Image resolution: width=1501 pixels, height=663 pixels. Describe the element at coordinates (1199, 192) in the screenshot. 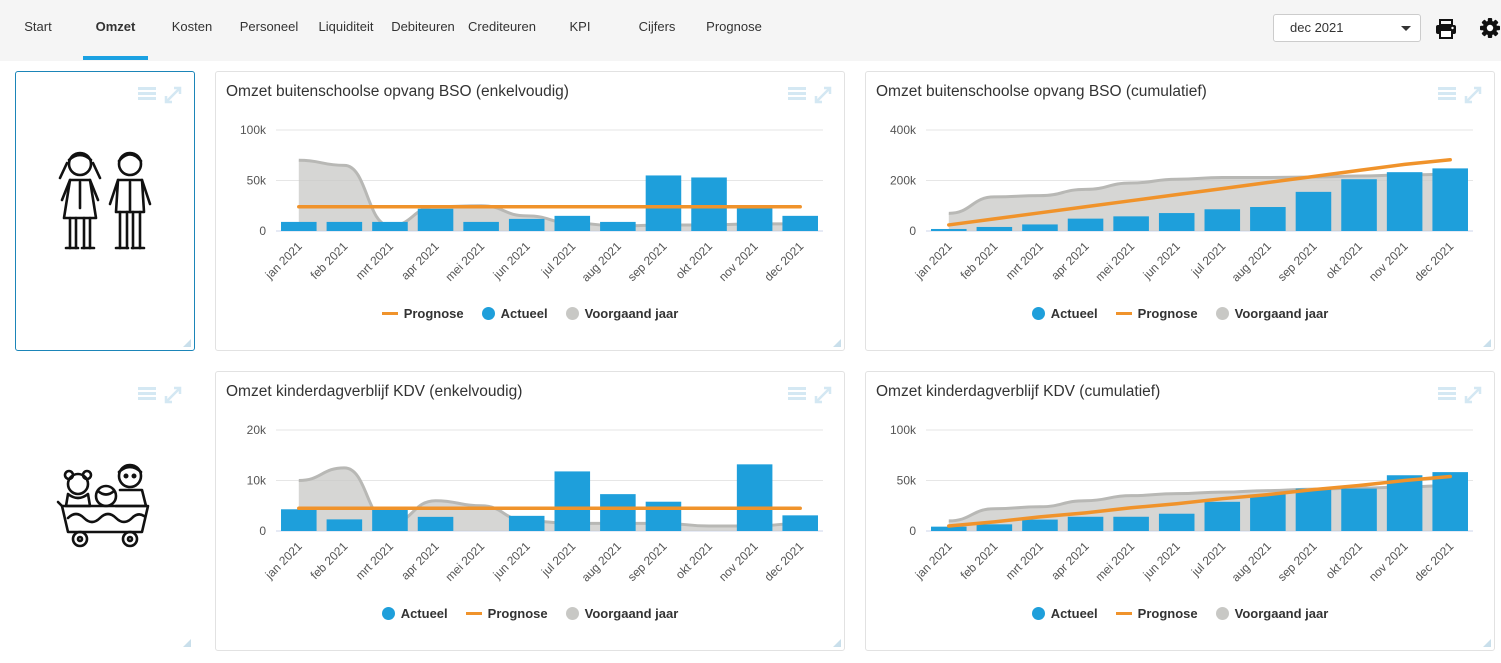

I see `line-prognose` at that location.